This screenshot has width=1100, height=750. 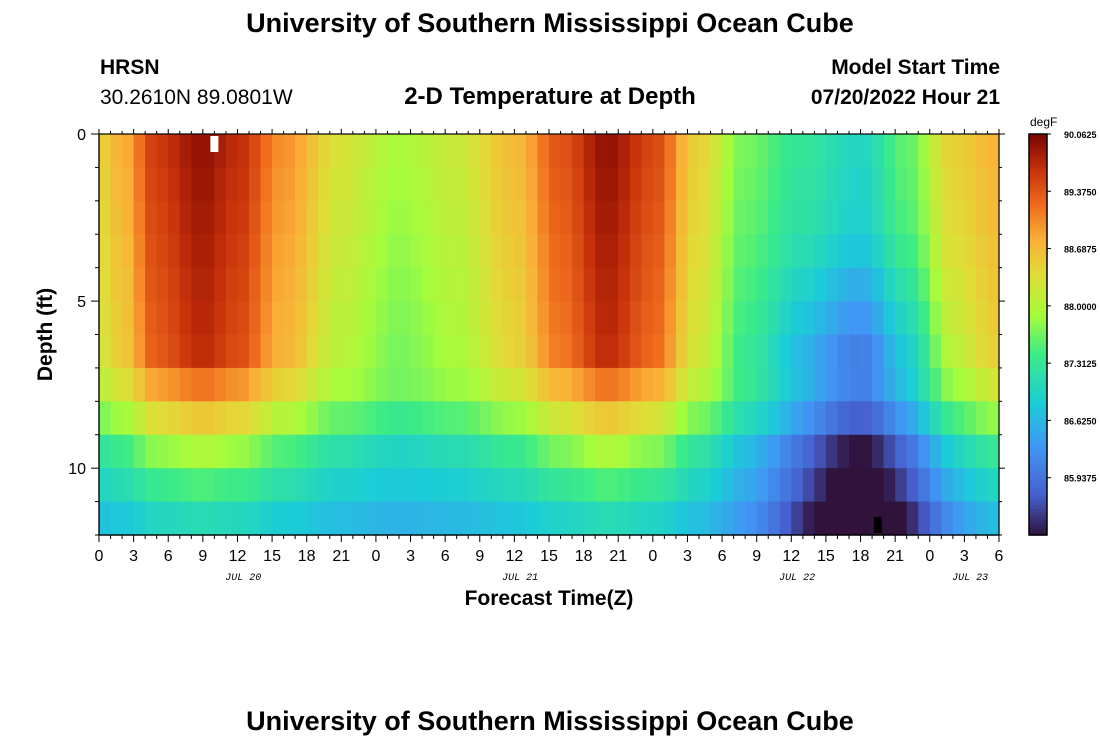 What do you see at coordinates (272, 556) in the screenshot?
I see `x-tick-label: 15` at bounding box center [272, 556].